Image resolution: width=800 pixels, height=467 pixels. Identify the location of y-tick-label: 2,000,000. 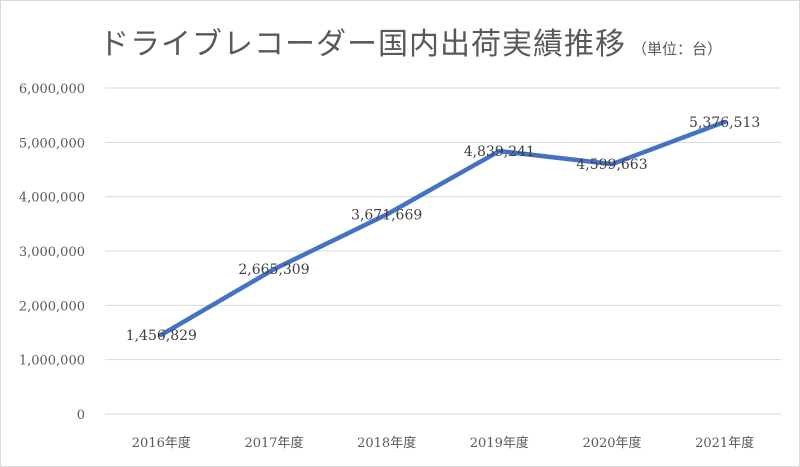
(52, 306).